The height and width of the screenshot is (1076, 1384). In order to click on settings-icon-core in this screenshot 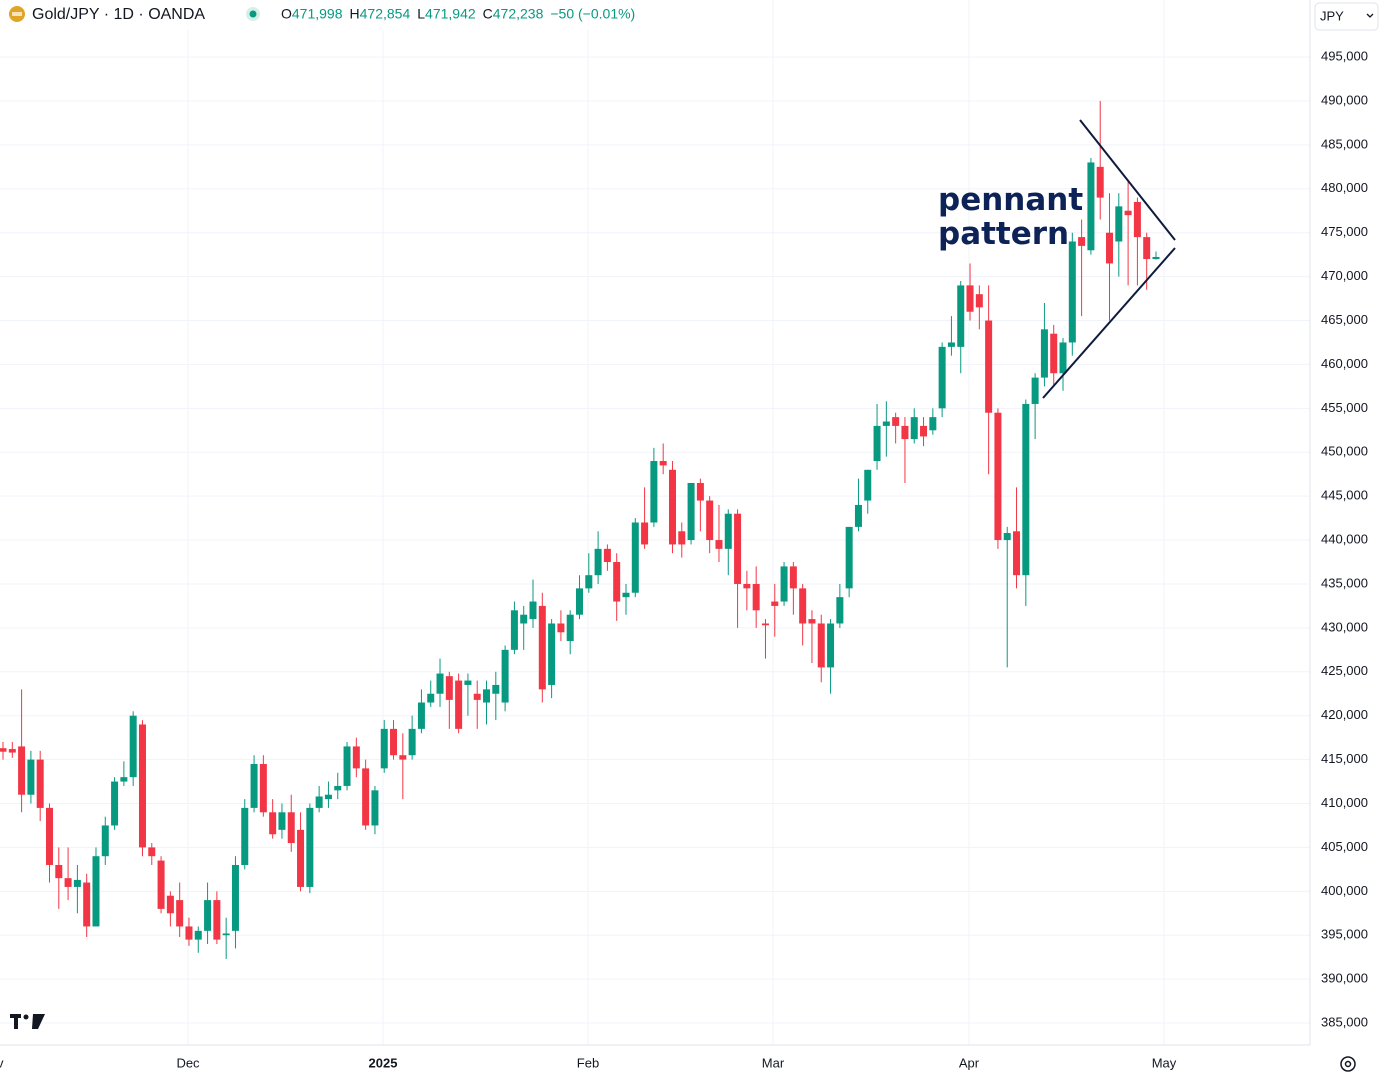, I will do `click(1348, 1064)`.